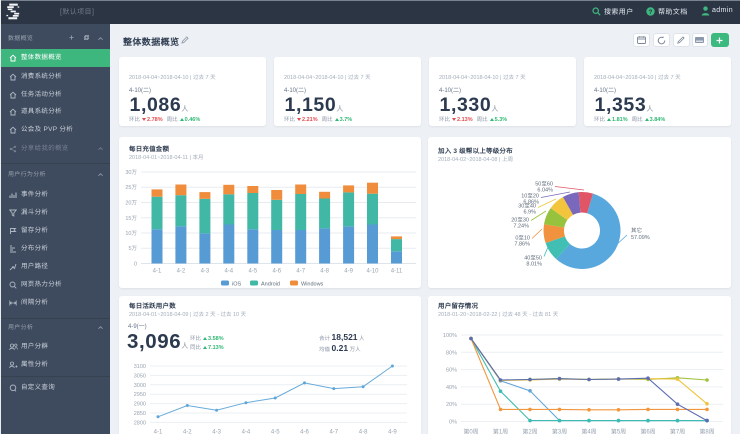  I want to click on svg-text: 第0周, so click(470, 431).